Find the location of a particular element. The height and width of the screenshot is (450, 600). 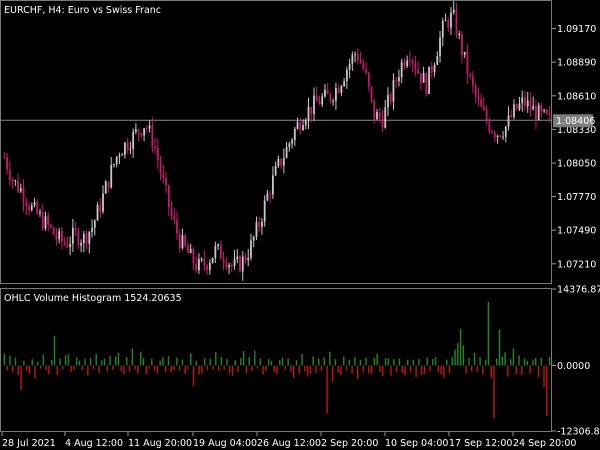

price-tick-label: 1.07210 is located at coordinates (576, 264).